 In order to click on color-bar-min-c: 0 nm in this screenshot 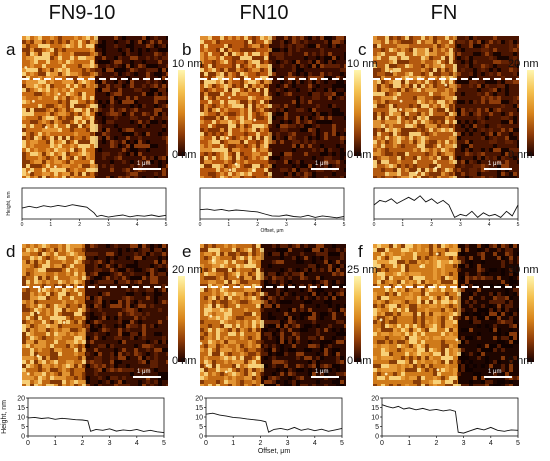, I will do `click(520, 155)`.